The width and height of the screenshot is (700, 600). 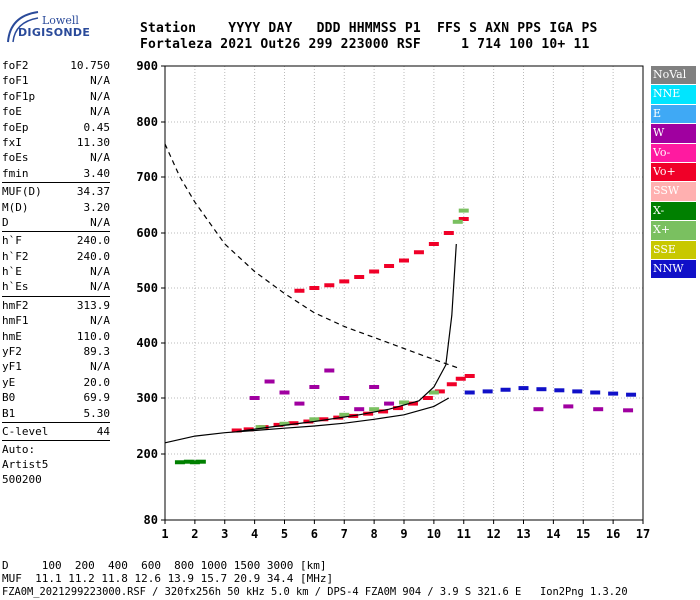 What do you see at coordinates (19, 96) in the screenshot?
I see `param-key: foF1p` at bounding box center [19, 96].